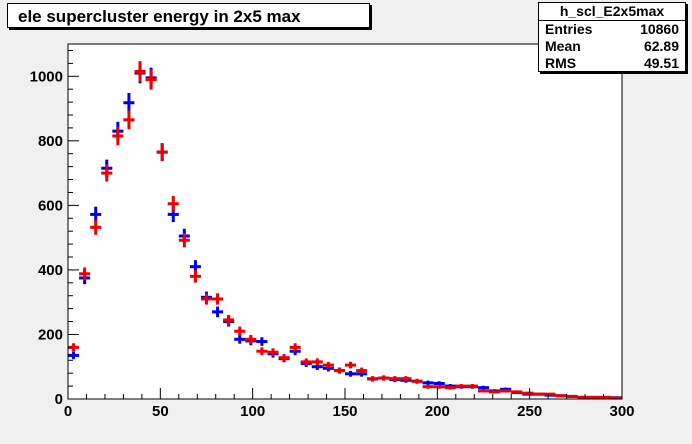 This screenshot has width=692, height=444. What do you see at coordinates (612, 63) in the screenshot?
I see `stats-row-rms: RMS 49.51` at bounding box center [612, 63].